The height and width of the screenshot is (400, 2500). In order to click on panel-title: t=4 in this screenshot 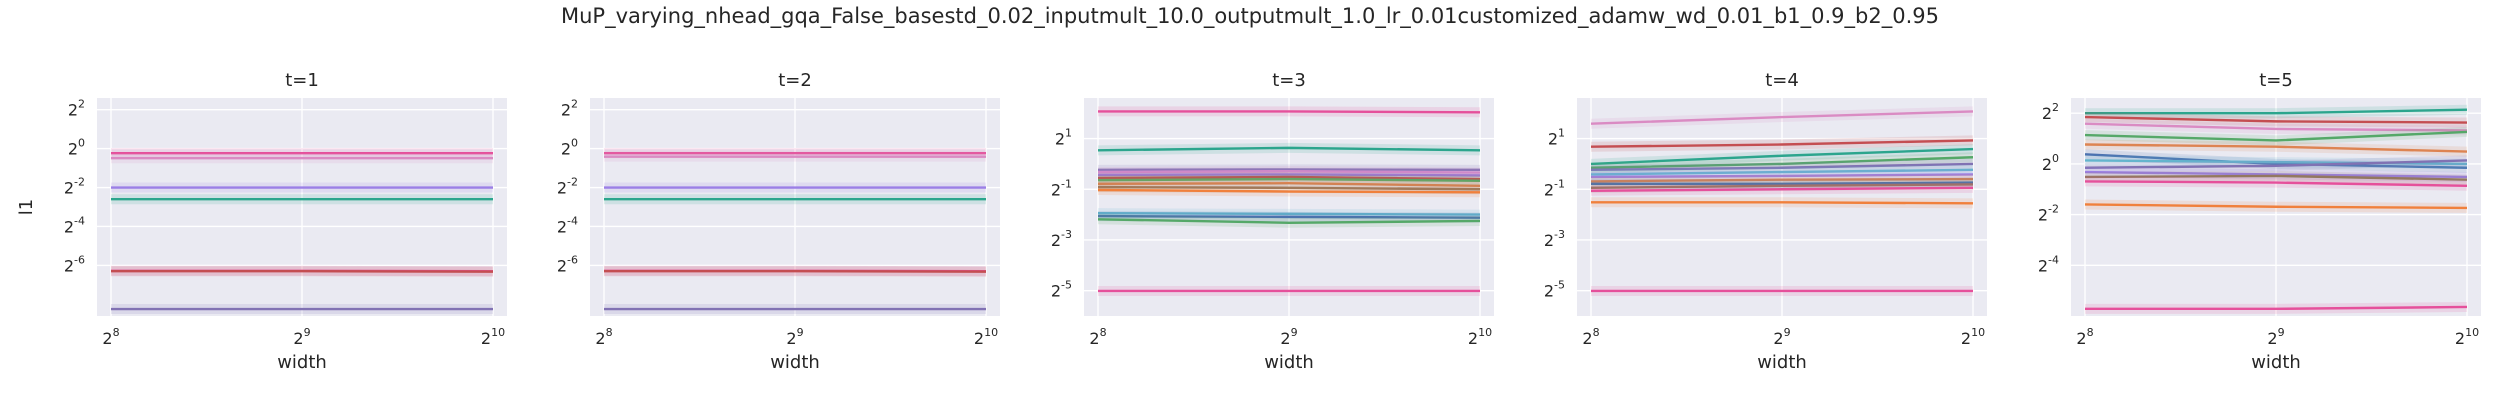, I will do `click(1782, 80)`.